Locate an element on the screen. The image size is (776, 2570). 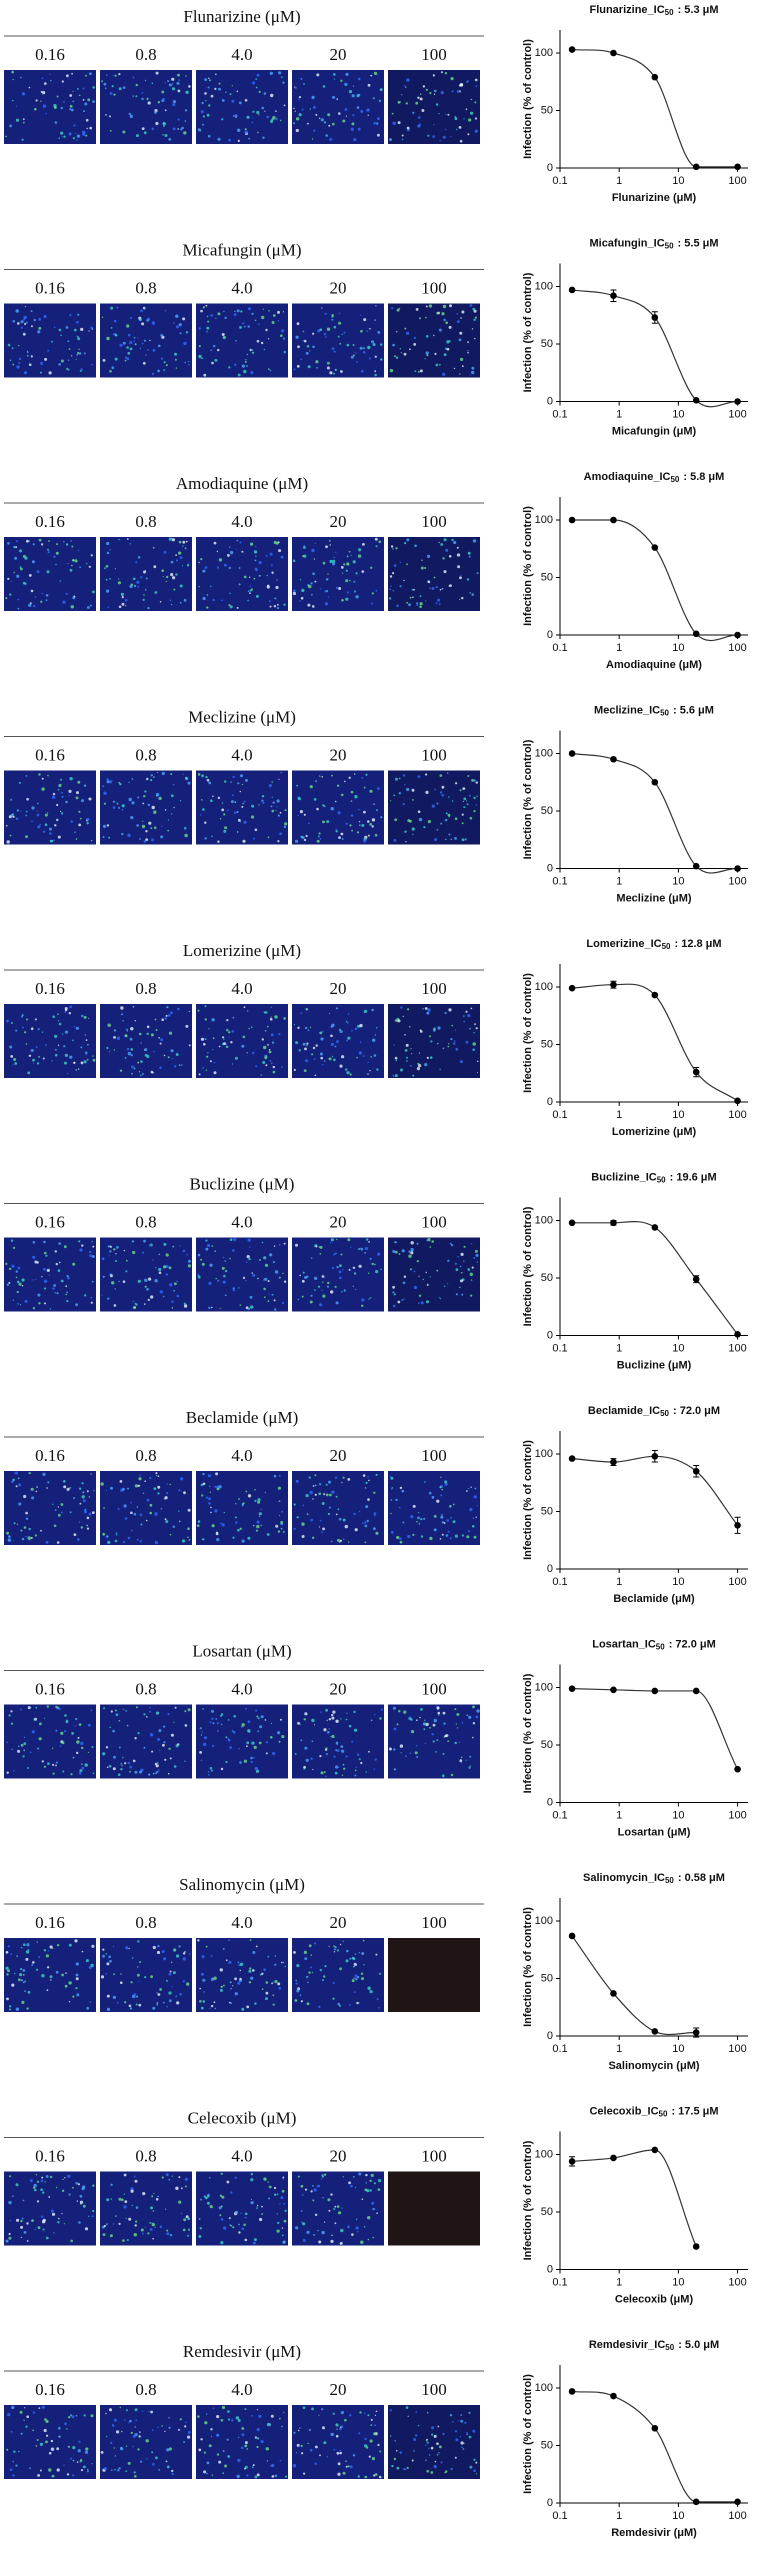
y-tick-label: 100 is located at coordinates (544, 1687).